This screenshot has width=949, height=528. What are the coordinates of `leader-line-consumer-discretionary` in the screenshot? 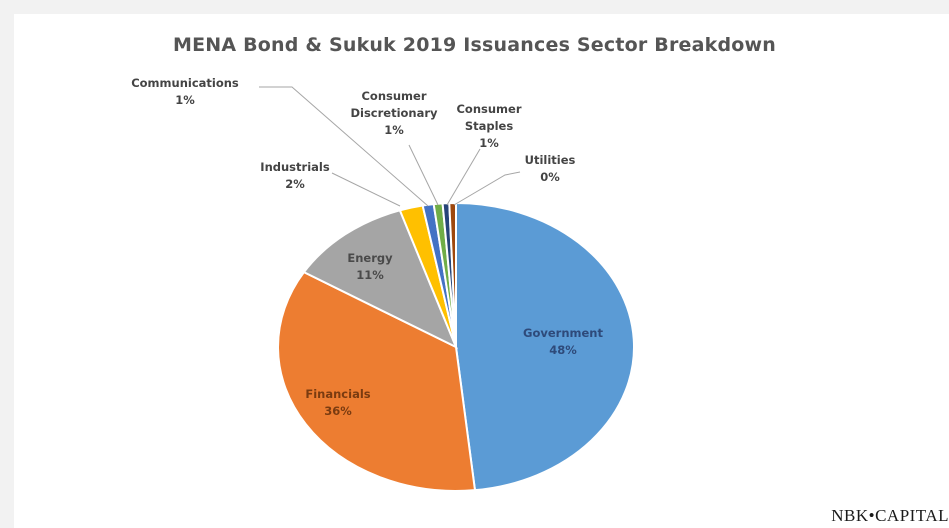 It's located at (423, 175).